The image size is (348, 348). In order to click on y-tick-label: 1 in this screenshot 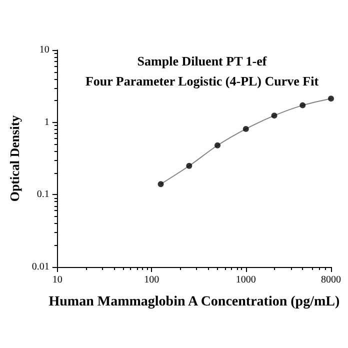, I will do `click(47, 122)`.